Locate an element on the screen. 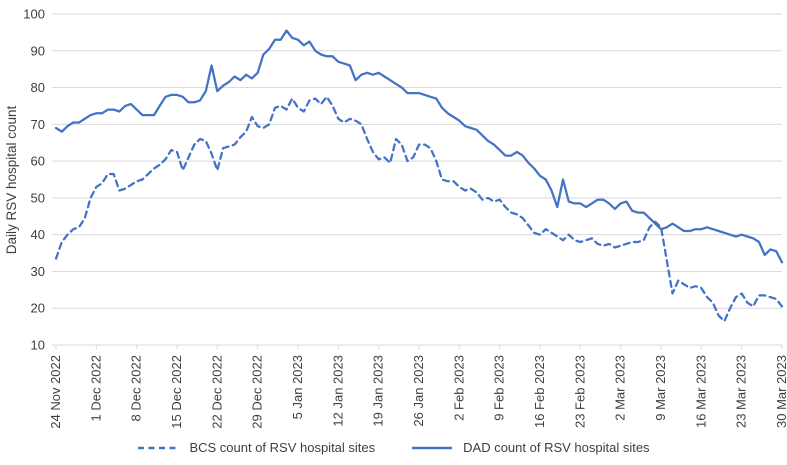  x-tick-label: 26 Jan 2023 is located at coordinates (418, 391).